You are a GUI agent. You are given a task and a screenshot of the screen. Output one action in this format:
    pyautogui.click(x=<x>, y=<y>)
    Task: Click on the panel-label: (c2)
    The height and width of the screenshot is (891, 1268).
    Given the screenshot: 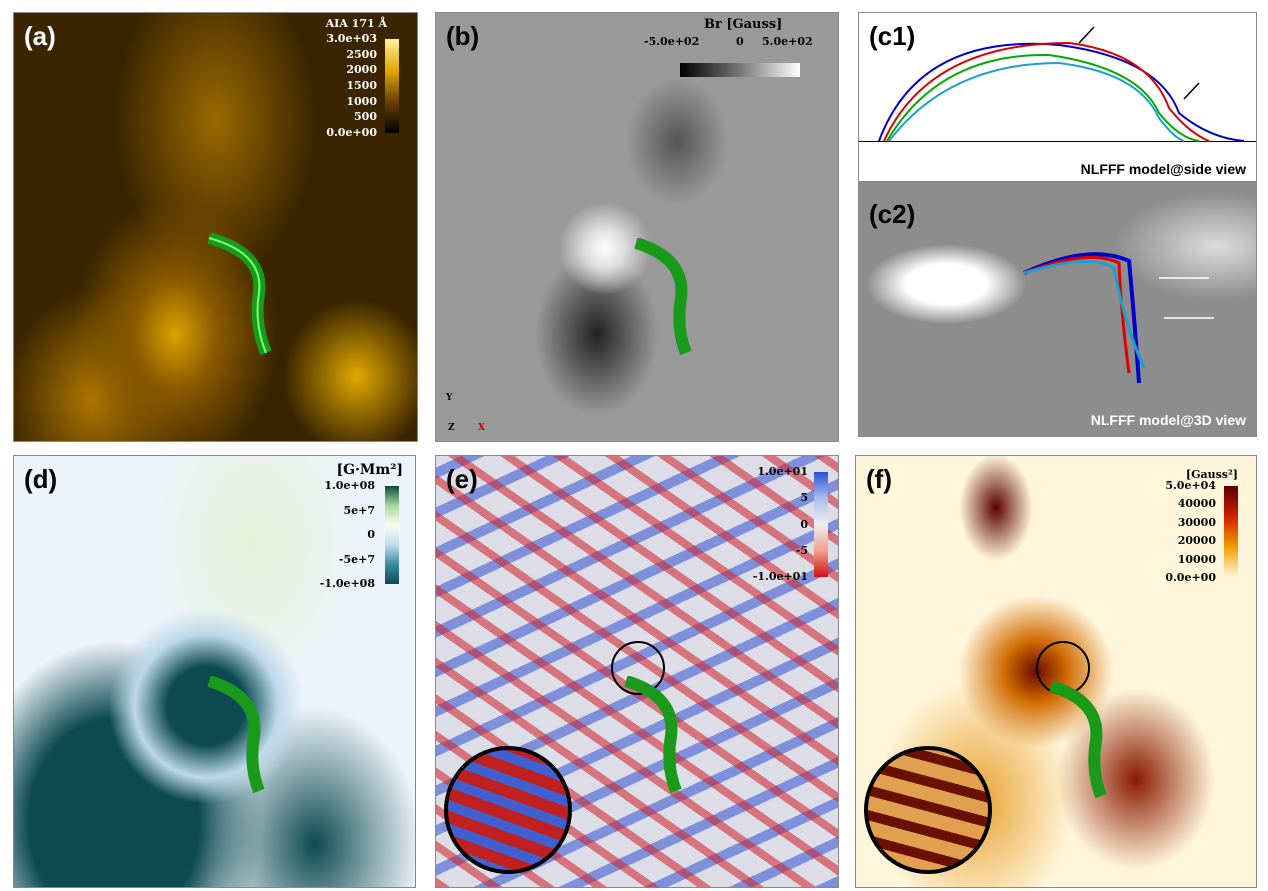 What is the action you would take?
    pyautogui.click(x=892, y=214)
    